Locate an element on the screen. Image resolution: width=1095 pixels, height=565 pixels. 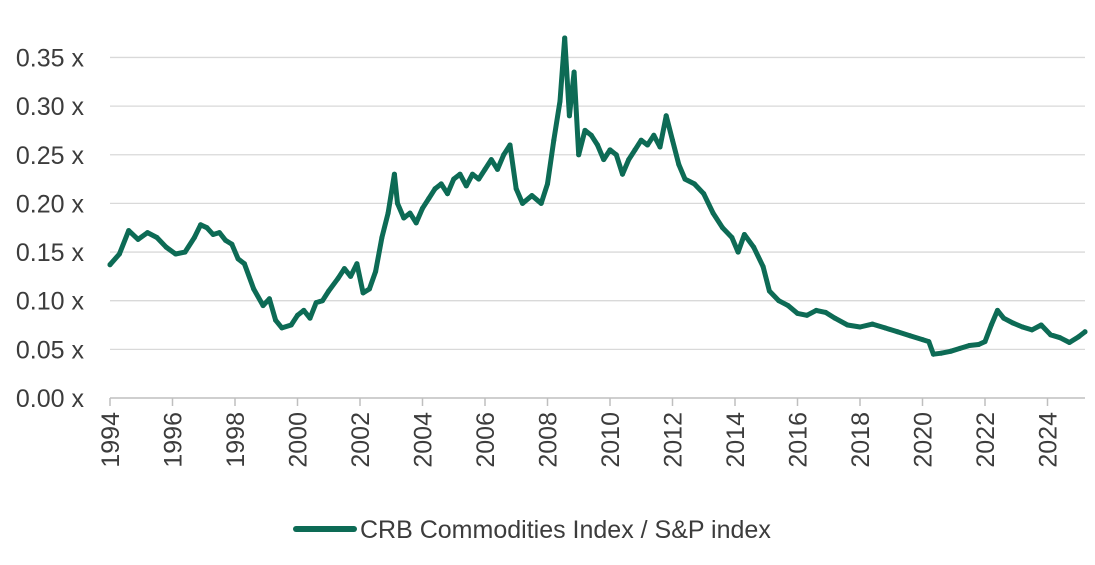
x-tick-label: 2012 is located at coordinates (674, 440).